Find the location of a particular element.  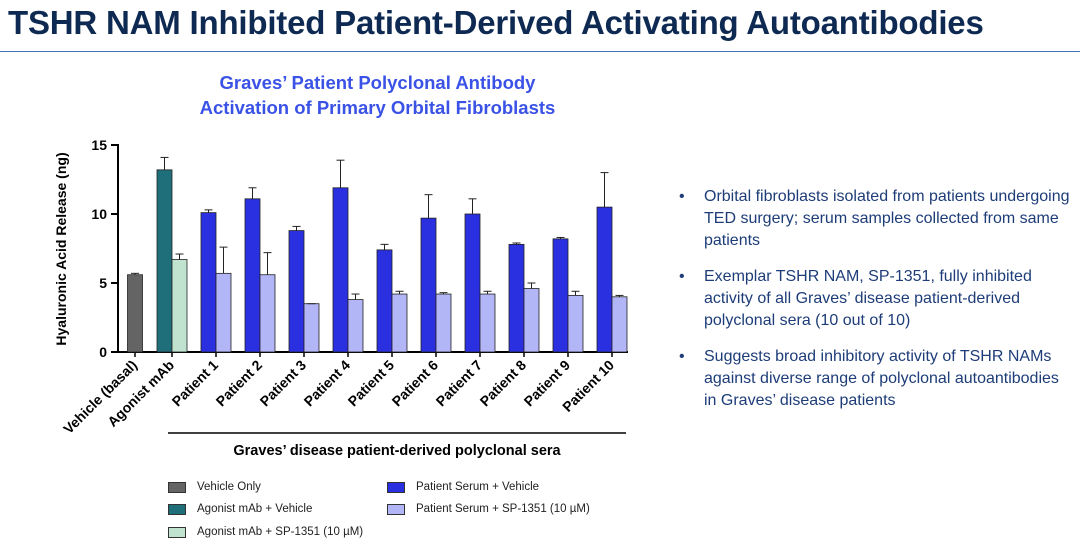

legend-item-patient-sp1351: Patient Serum + SP-1351 (10 µM) is located at coordinates (488, 509).